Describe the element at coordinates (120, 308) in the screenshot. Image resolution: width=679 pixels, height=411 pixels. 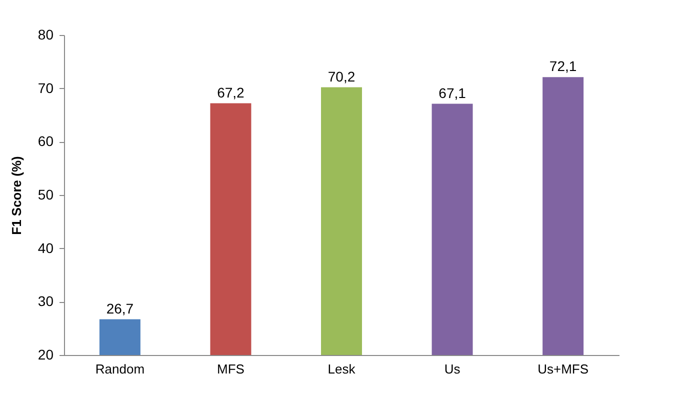
I see `data-label: 26,7` at that location.